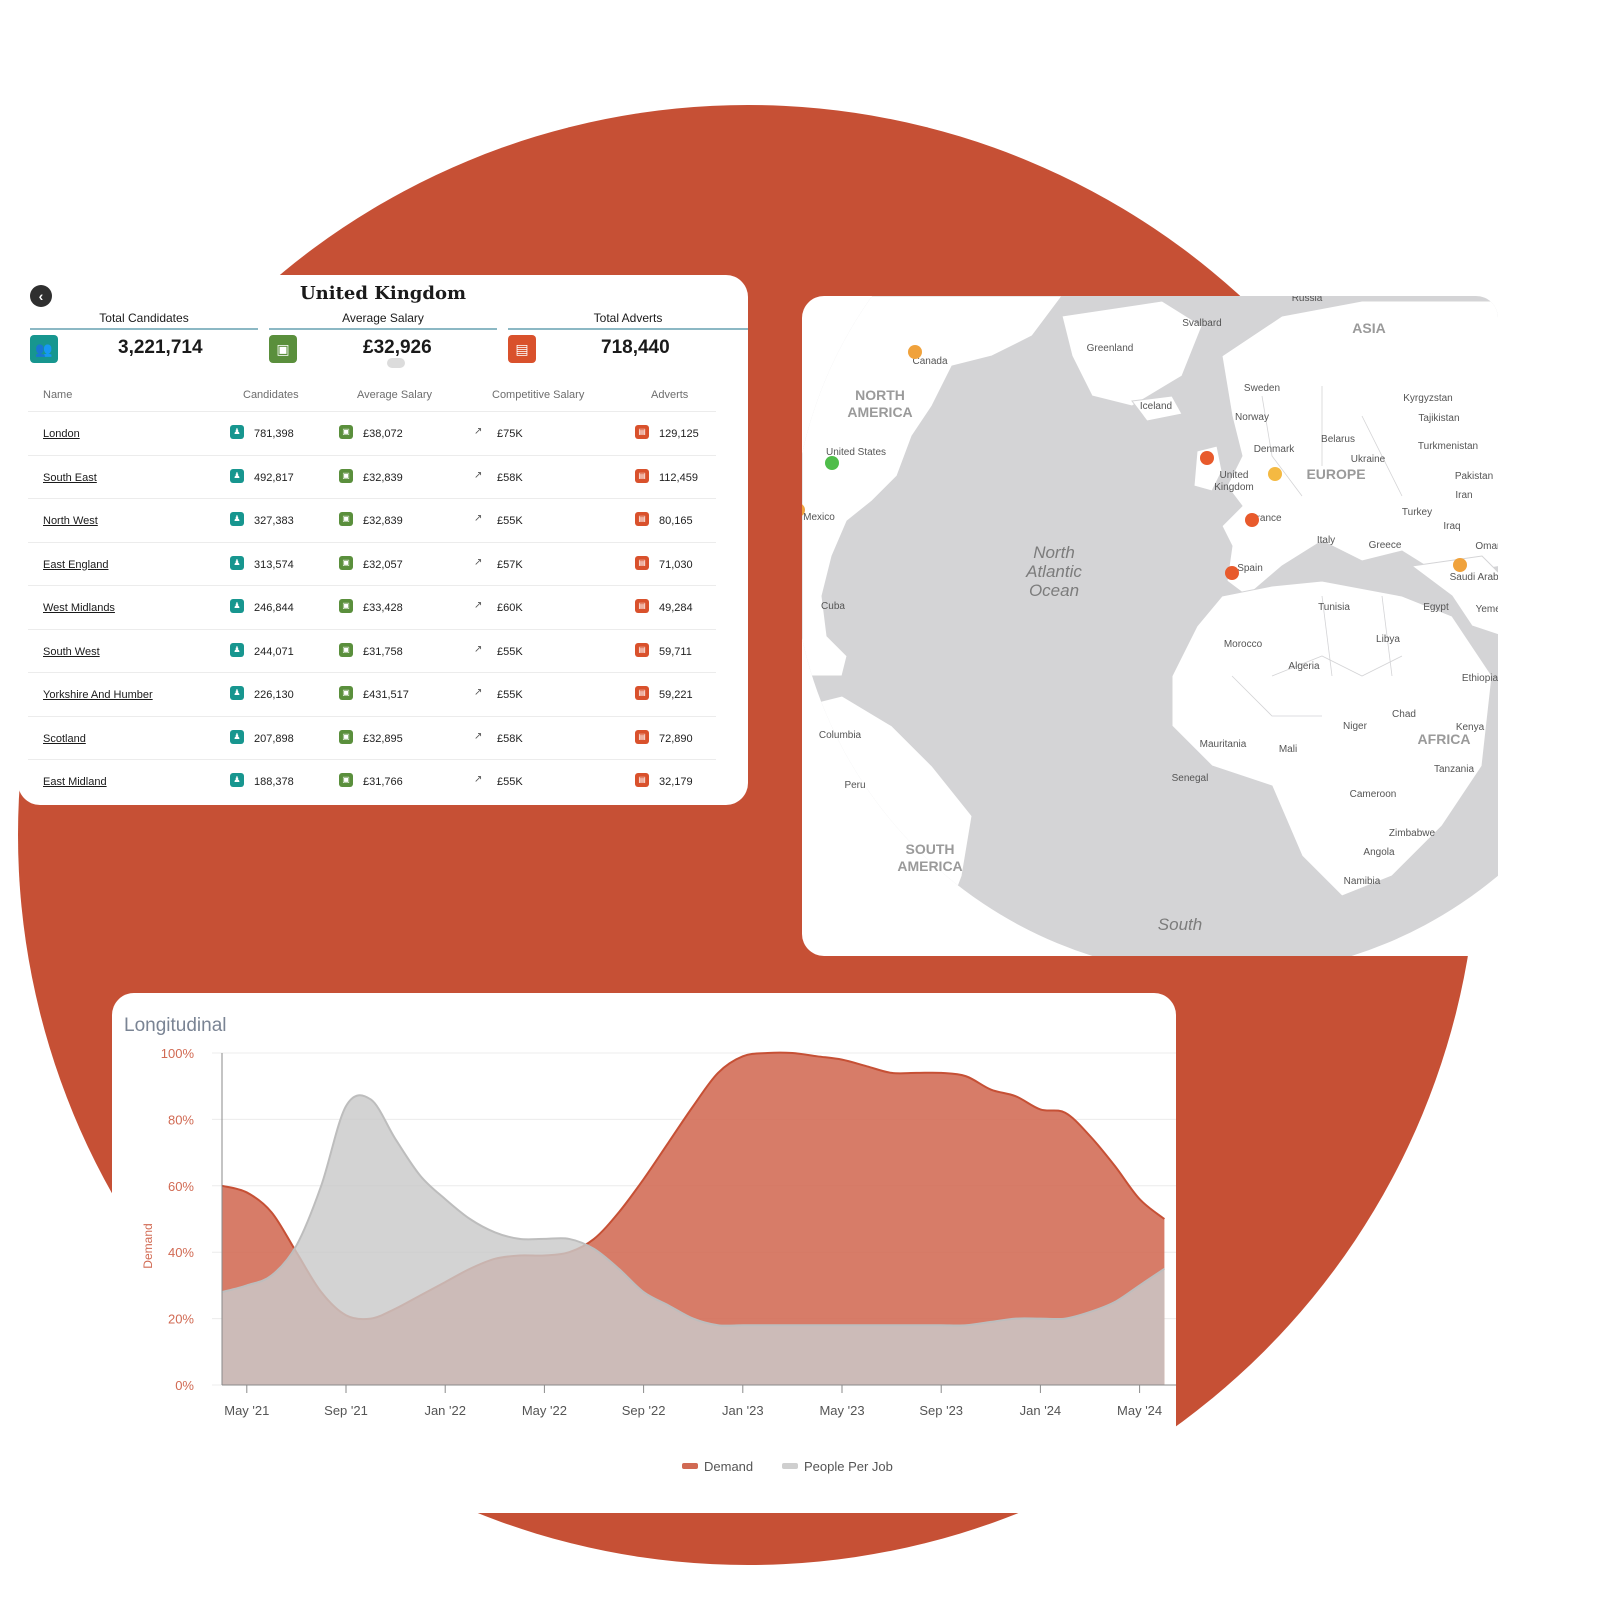  Describe the element at coordinates (848, 1466) in the screenshot. I see `legend-label-people-per-job: People Per Job` at that location.